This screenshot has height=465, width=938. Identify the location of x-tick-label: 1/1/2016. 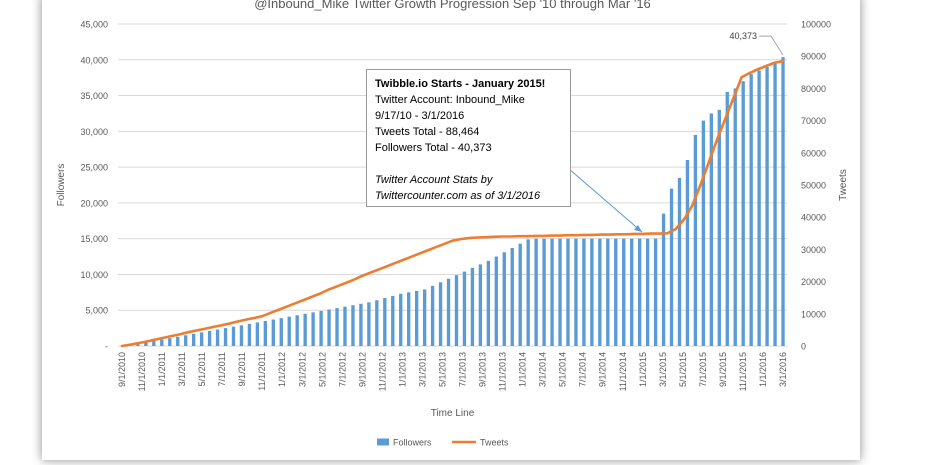
(763, 369).